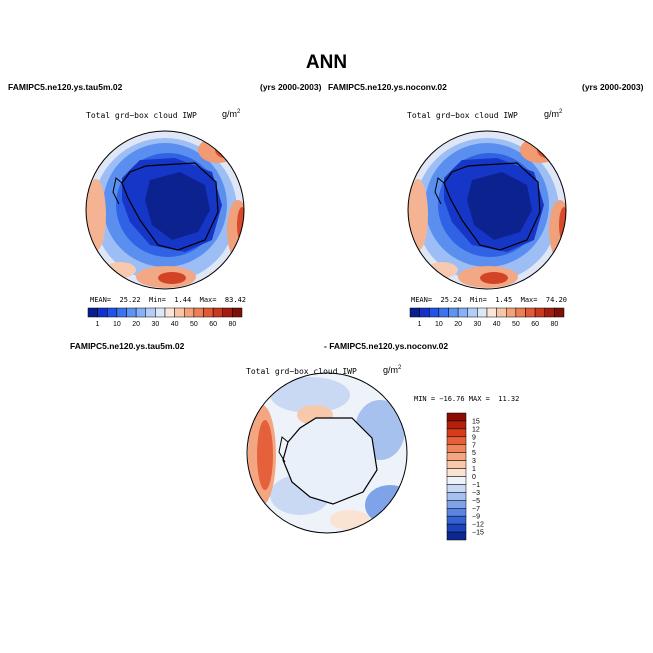 This screenshot has width=653, height=653. I want to click on panel-right-map, so click(487, 210).